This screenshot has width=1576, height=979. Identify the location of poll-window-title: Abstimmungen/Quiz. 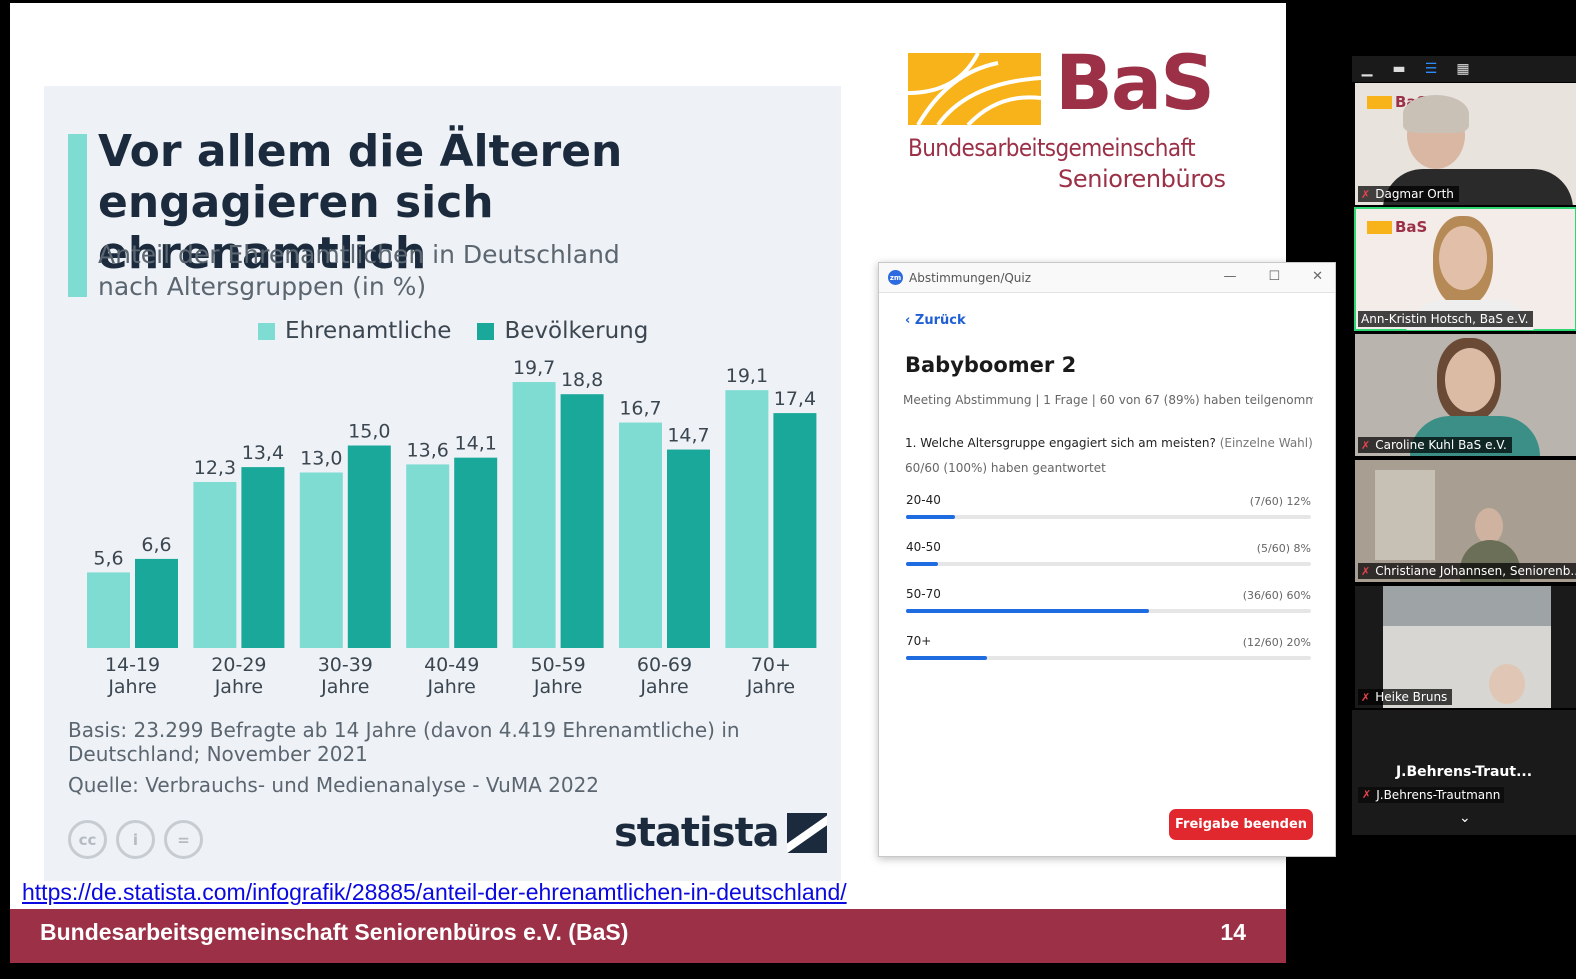
(970, 277).